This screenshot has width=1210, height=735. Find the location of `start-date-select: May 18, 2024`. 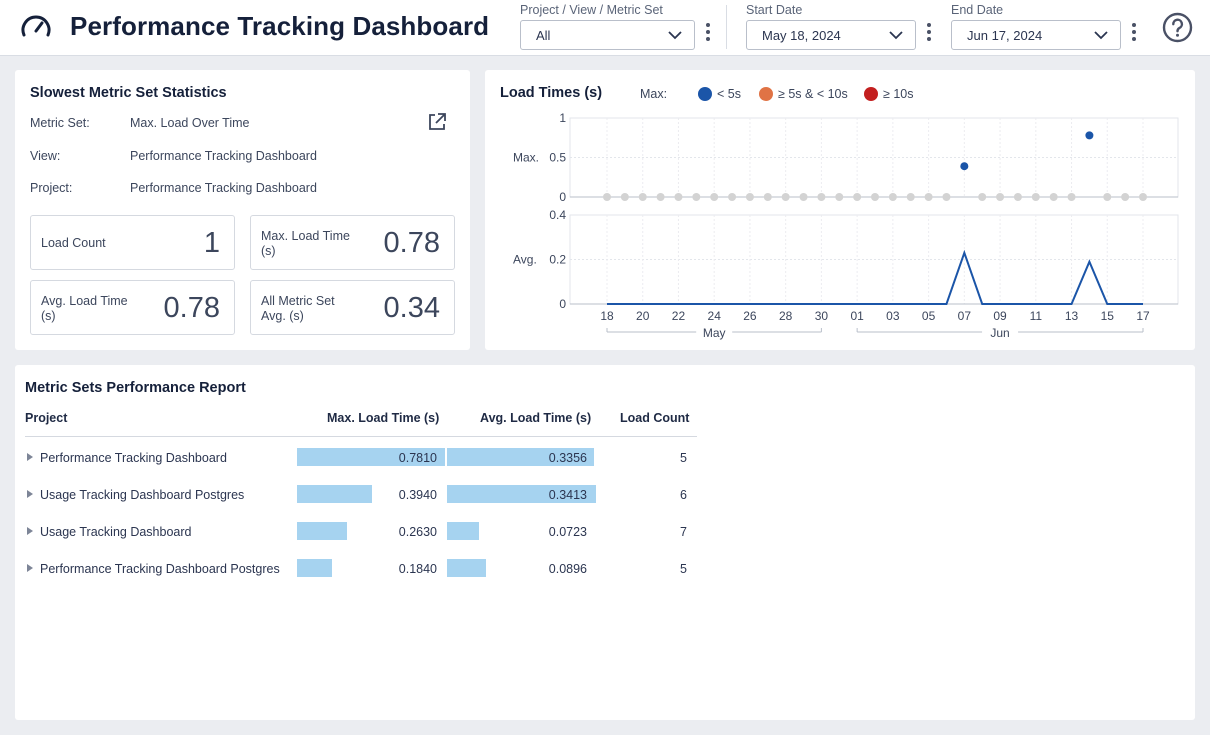

start-date-select: May 18, 2024 is located at coordinates (831, 35).